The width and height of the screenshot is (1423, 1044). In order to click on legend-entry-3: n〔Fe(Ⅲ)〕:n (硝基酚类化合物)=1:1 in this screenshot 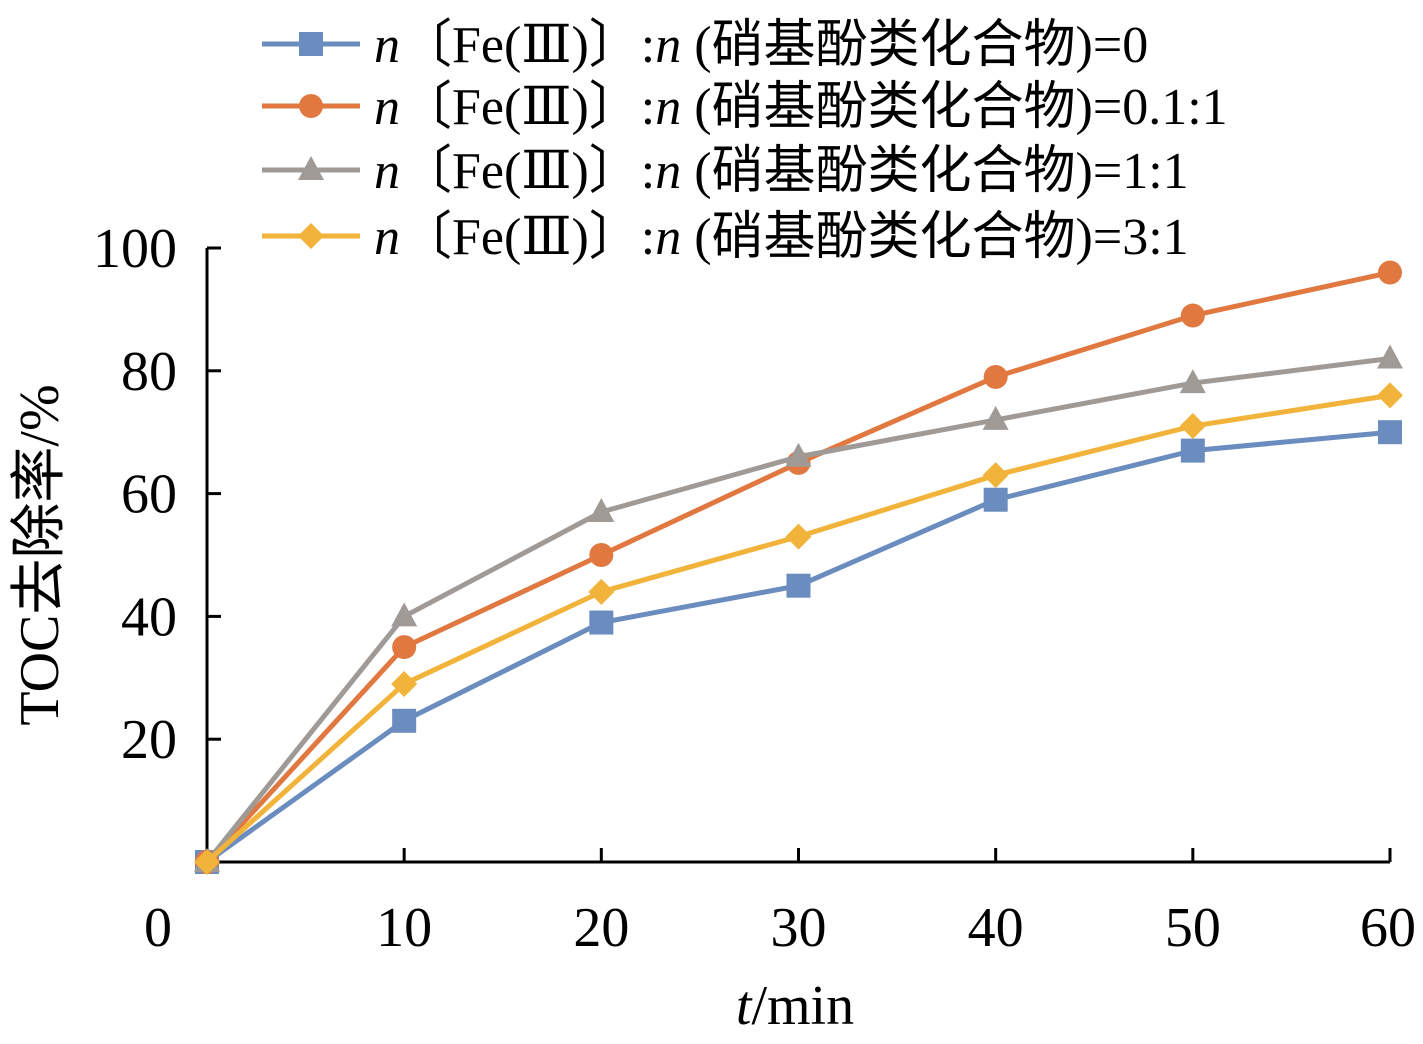, I will do `click(725, 171)`.